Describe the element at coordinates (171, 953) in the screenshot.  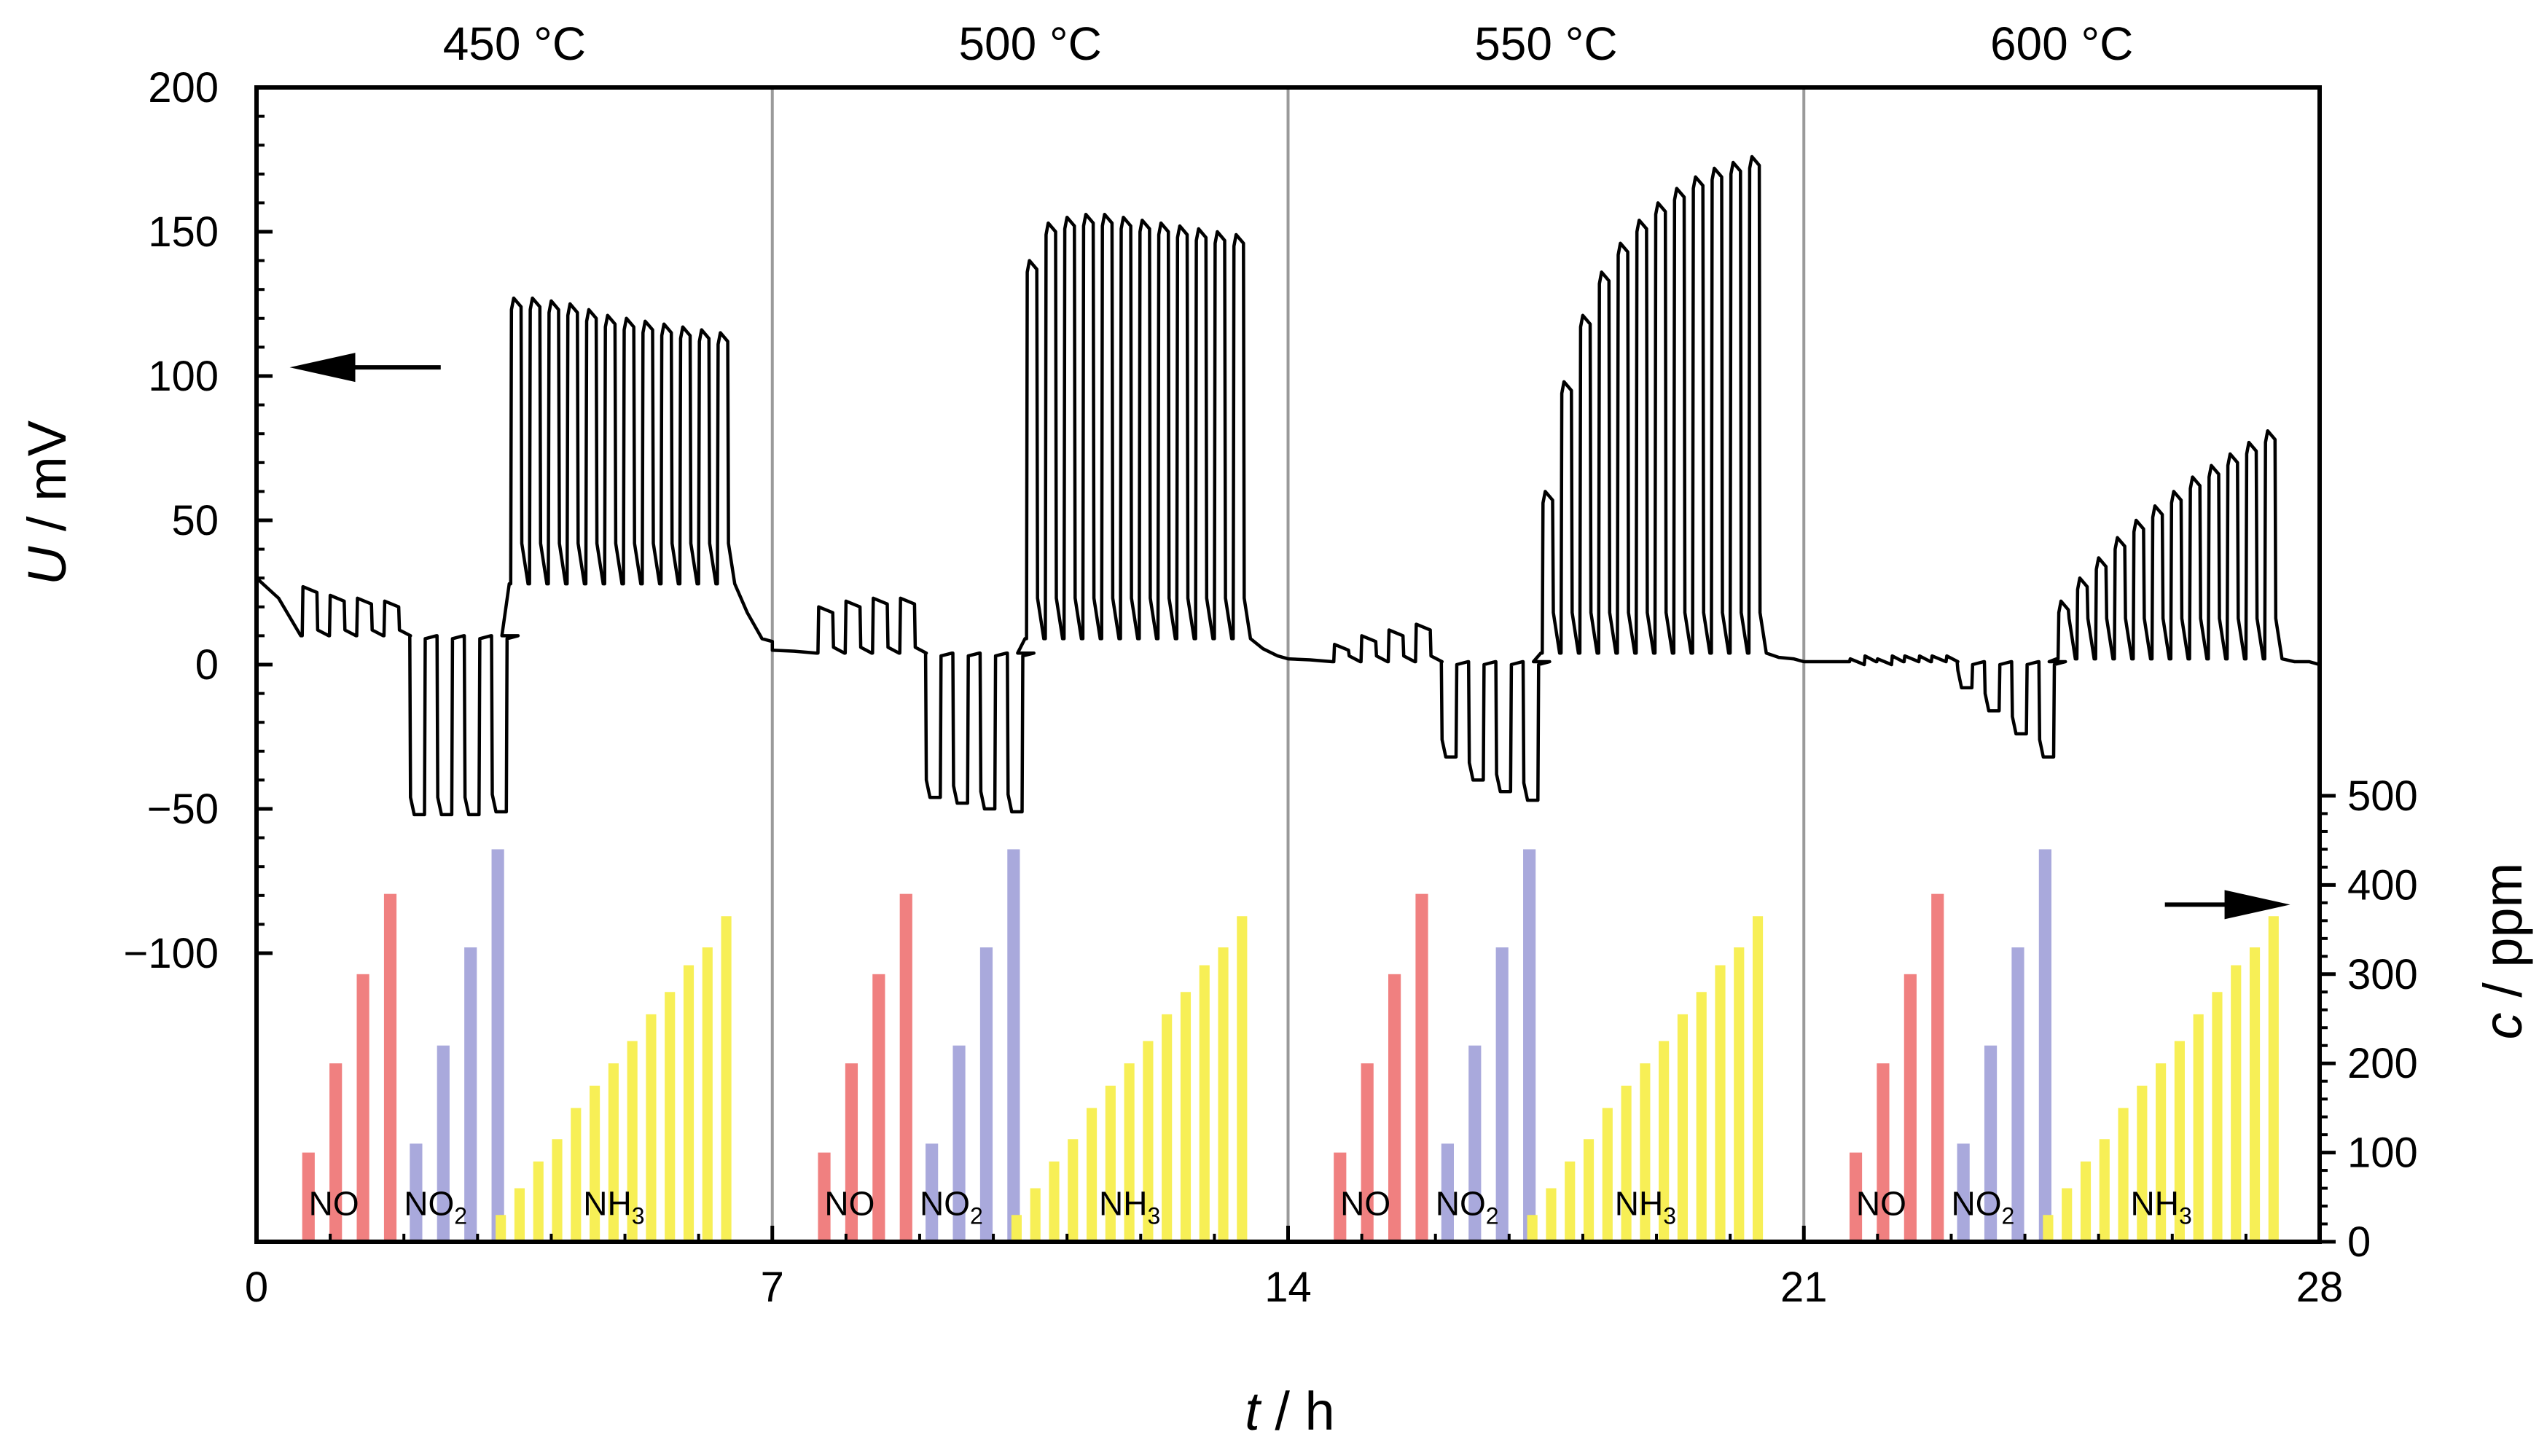
I see `y-tick-label: −100` at that location.